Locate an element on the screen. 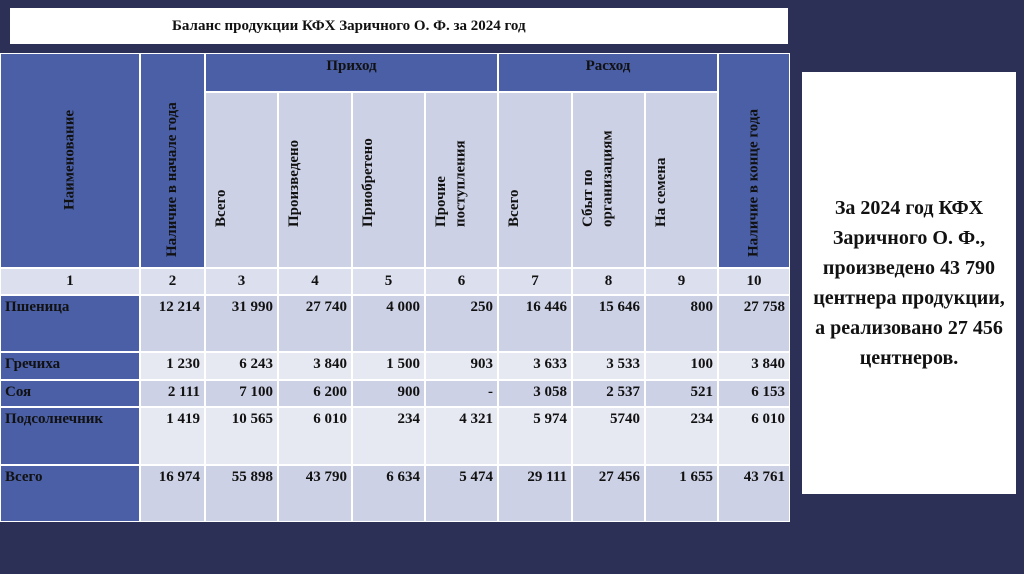 Image resolution: width=1024 pixels, height=574 pixels. header-cell: Наличие в конце года is located at coordinates (754, 160).